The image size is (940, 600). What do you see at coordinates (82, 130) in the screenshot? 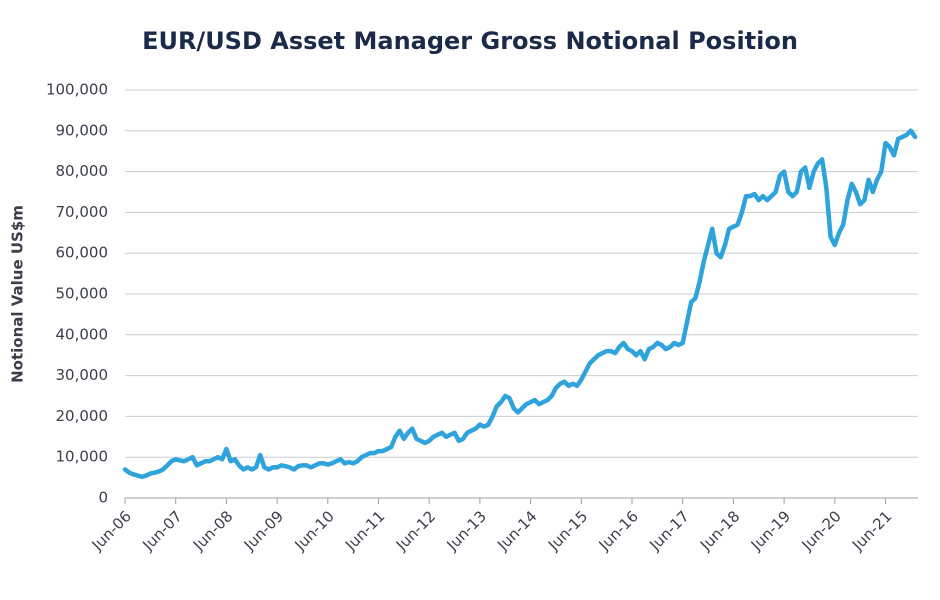
I see `y-tick-label: 90,000` at bounding box center [82, 130].